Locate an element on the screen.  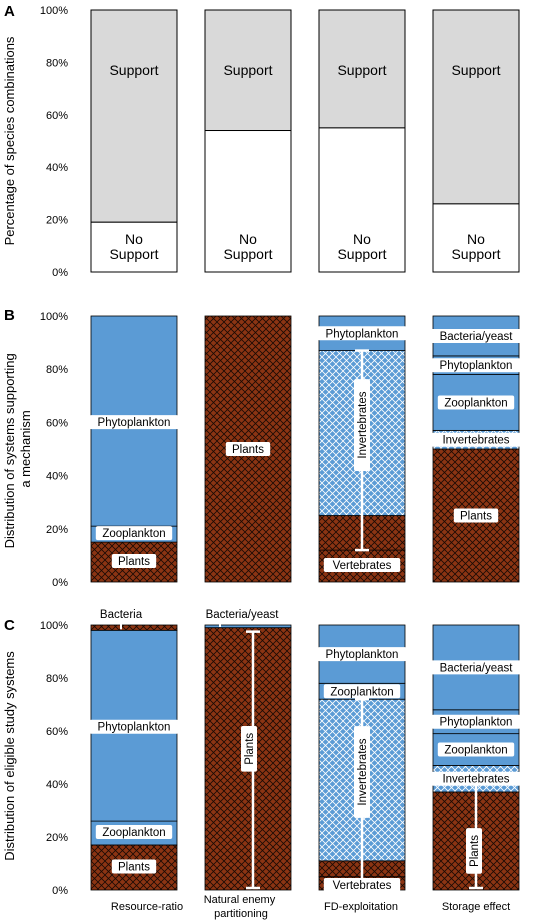
segment-label: Bacteria is located at coordinates (121, 615).